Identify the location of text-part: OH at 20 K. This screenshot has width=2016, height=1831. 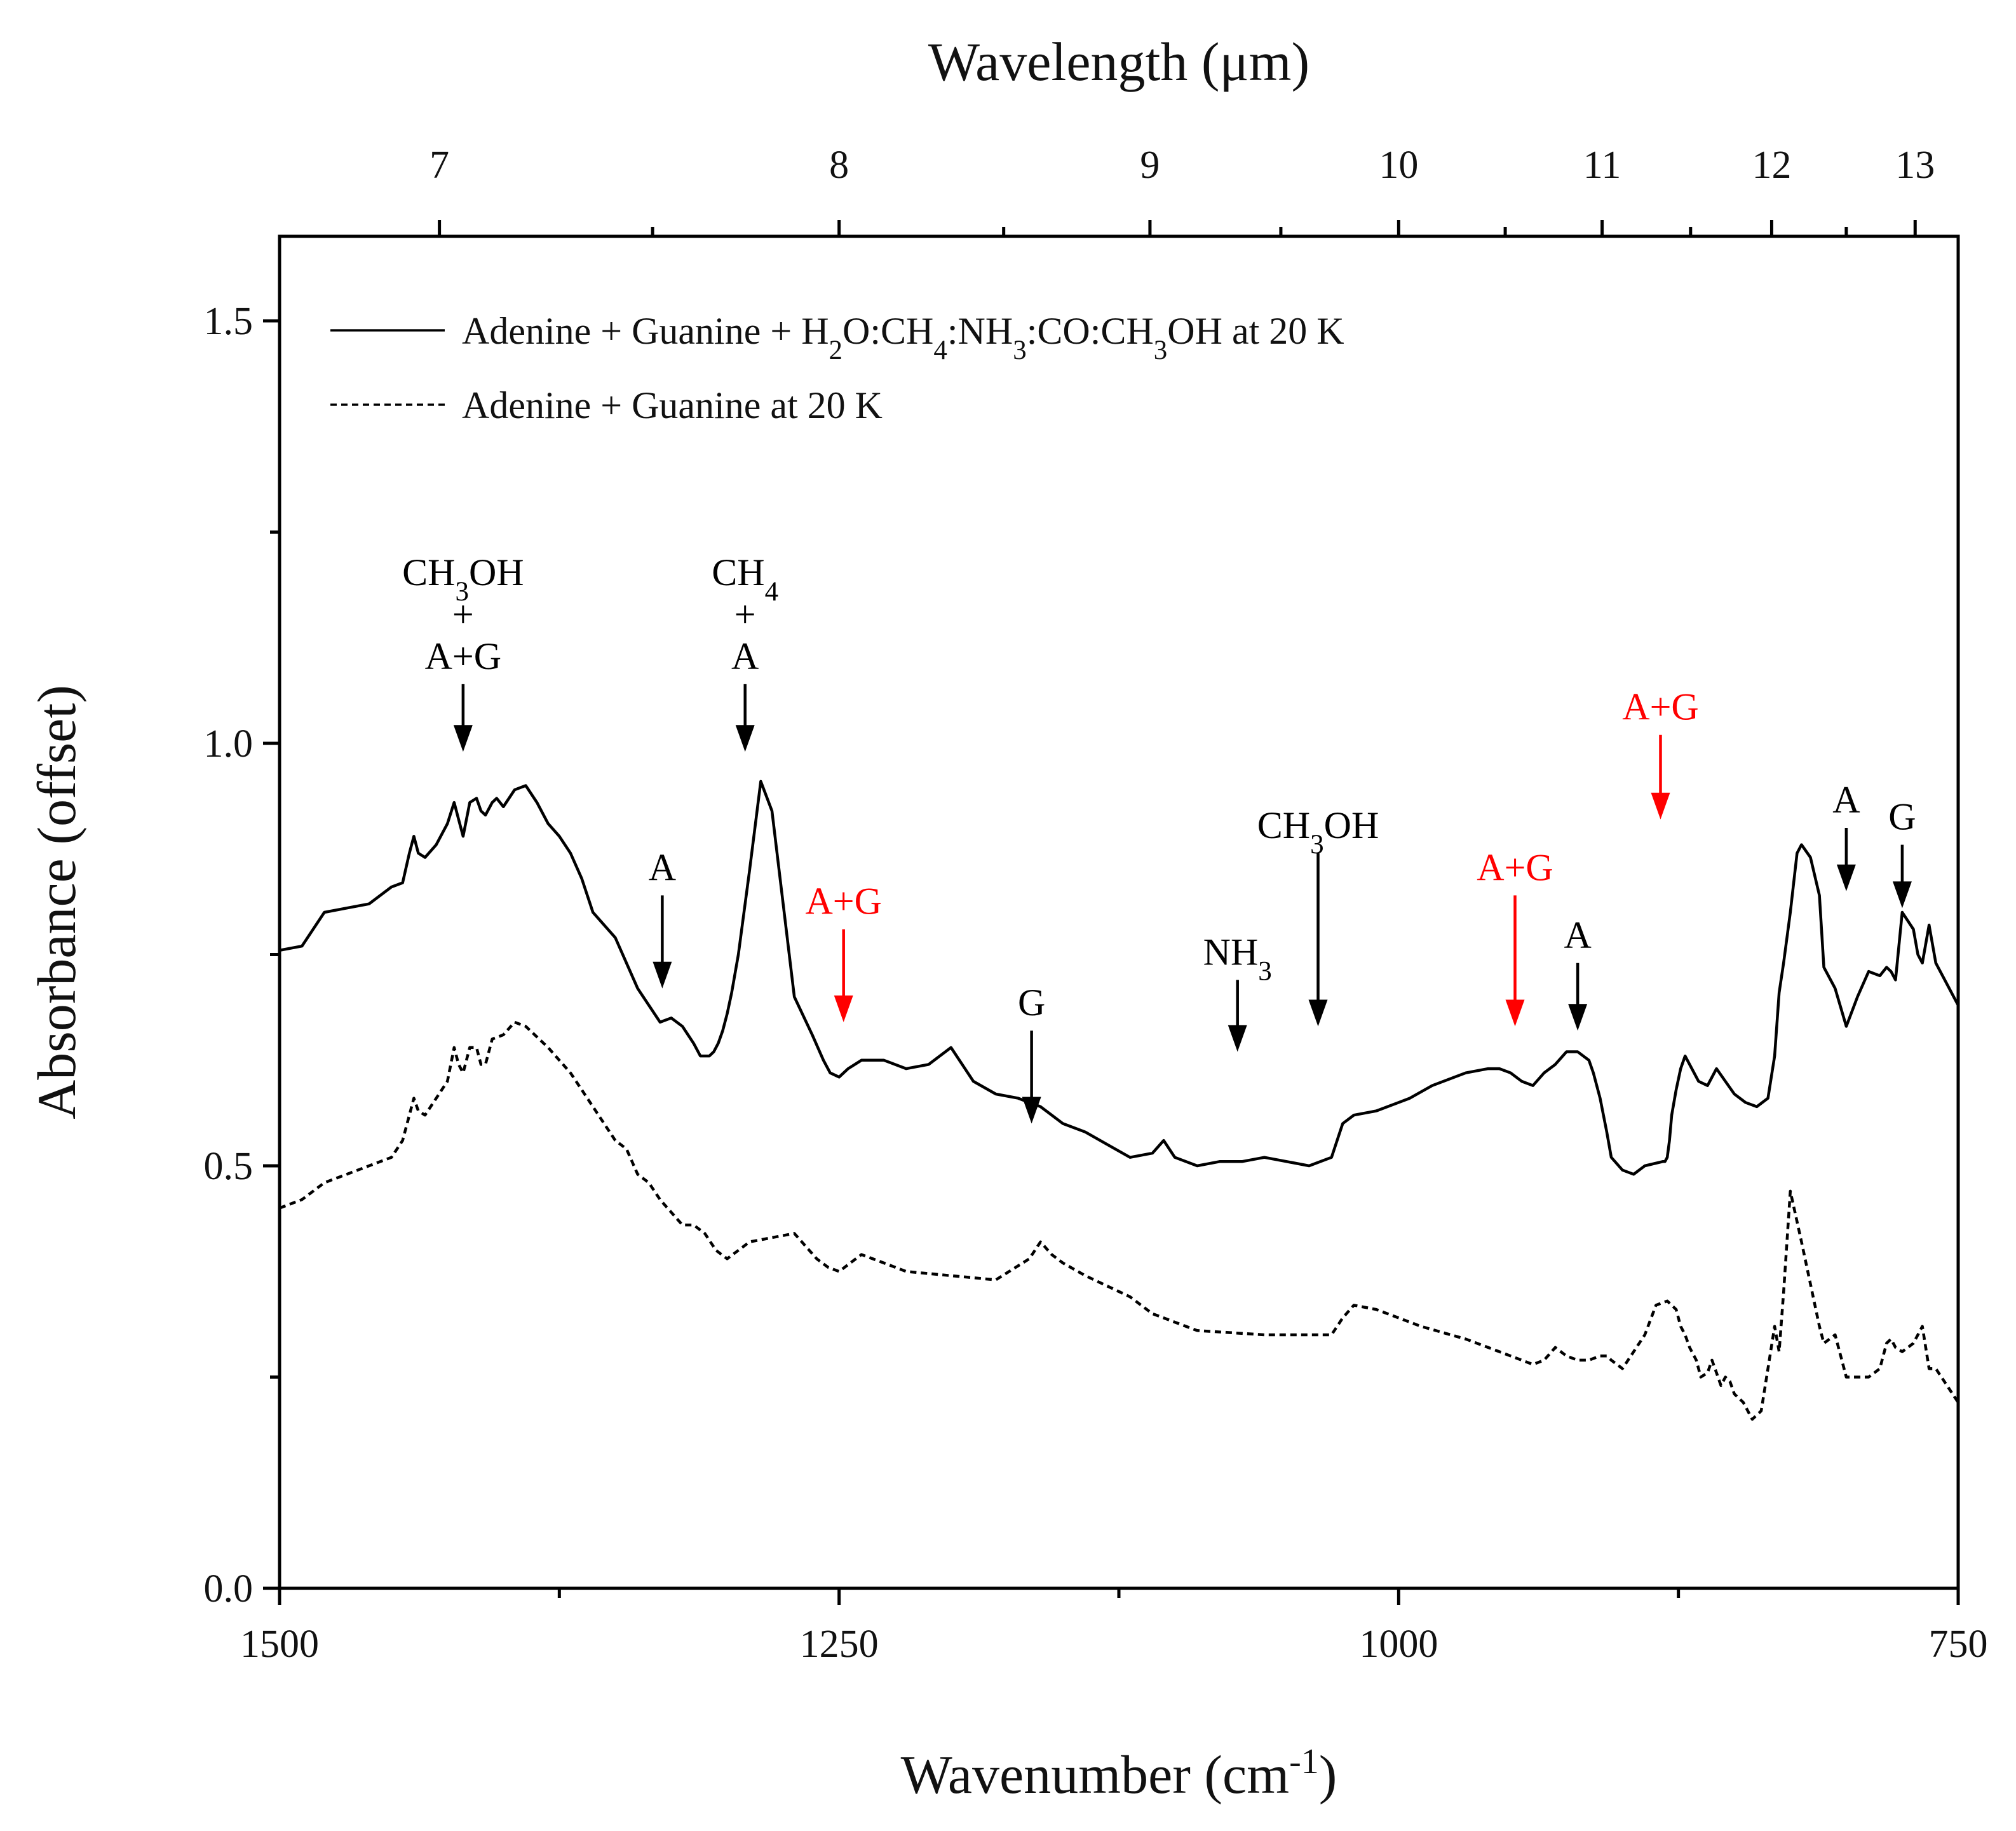
(1255, 331).